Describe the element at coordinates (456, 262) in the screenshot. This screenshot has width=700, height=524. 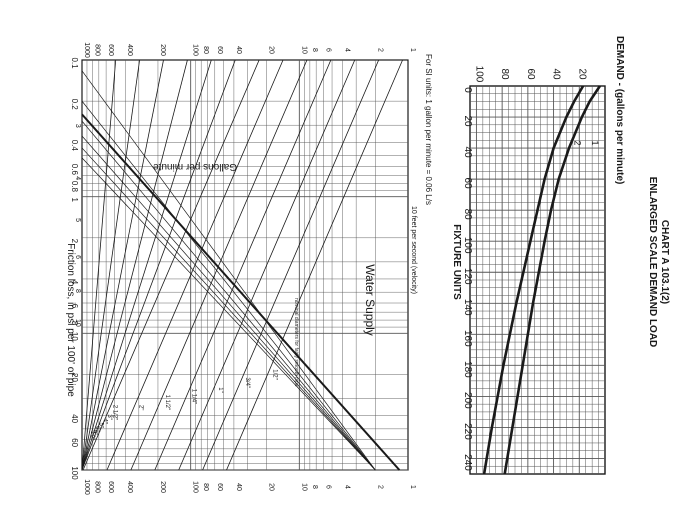
I see `demand-x-axis-label: FIXTURE UNITS` at that location.